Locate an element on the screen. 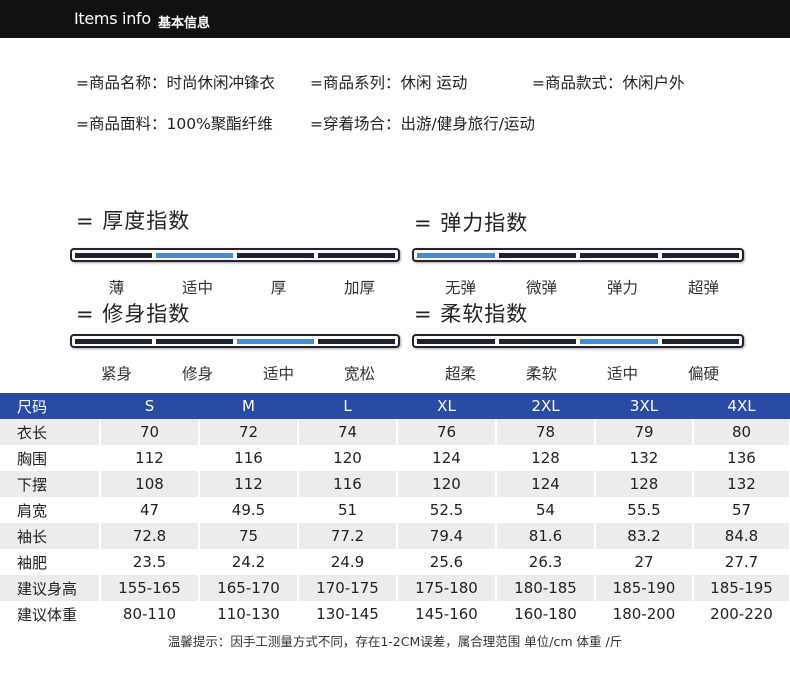 The width and height of the screenshot is (790, 682). table-cell: 25.6 is located at coordinates (446, 562).